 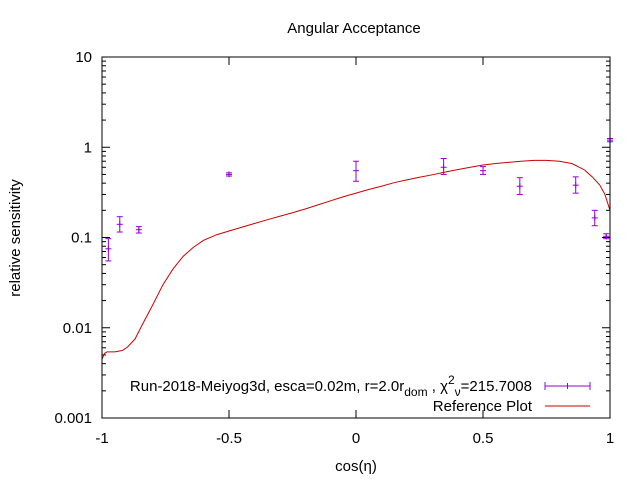 What do you see at coordinates (267, 386) in the screenshot?
I see `legend-label-run-main: Run-2018-Meiyog3d, esca=0.02m, r=2.0r` at bounding box center [267, 386].